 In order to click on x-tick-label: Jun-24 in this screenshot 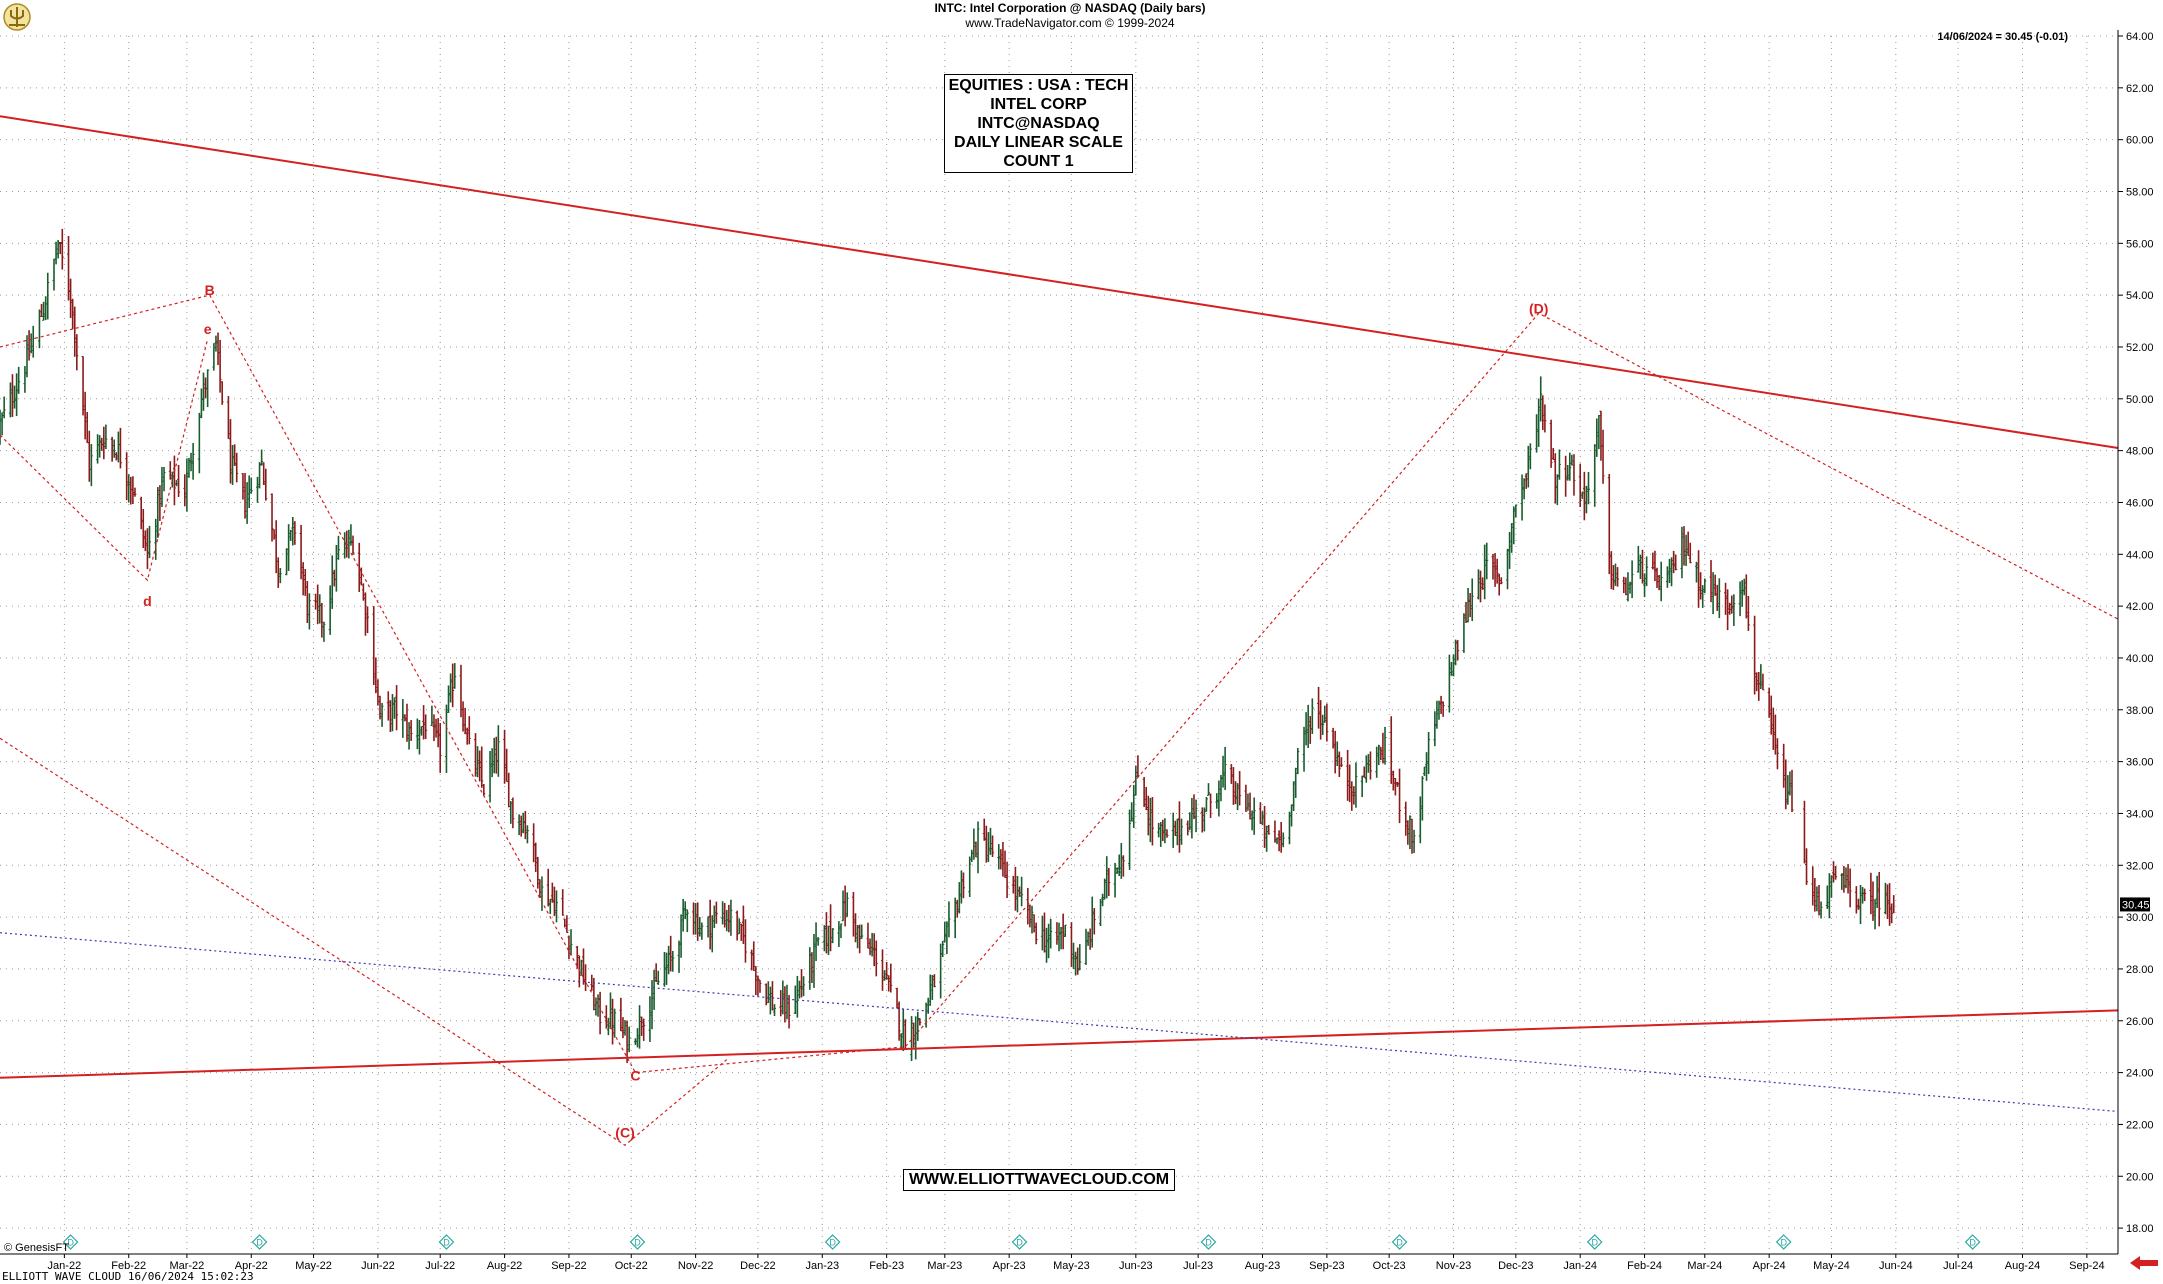, I will do `click(1896, 1266)`.